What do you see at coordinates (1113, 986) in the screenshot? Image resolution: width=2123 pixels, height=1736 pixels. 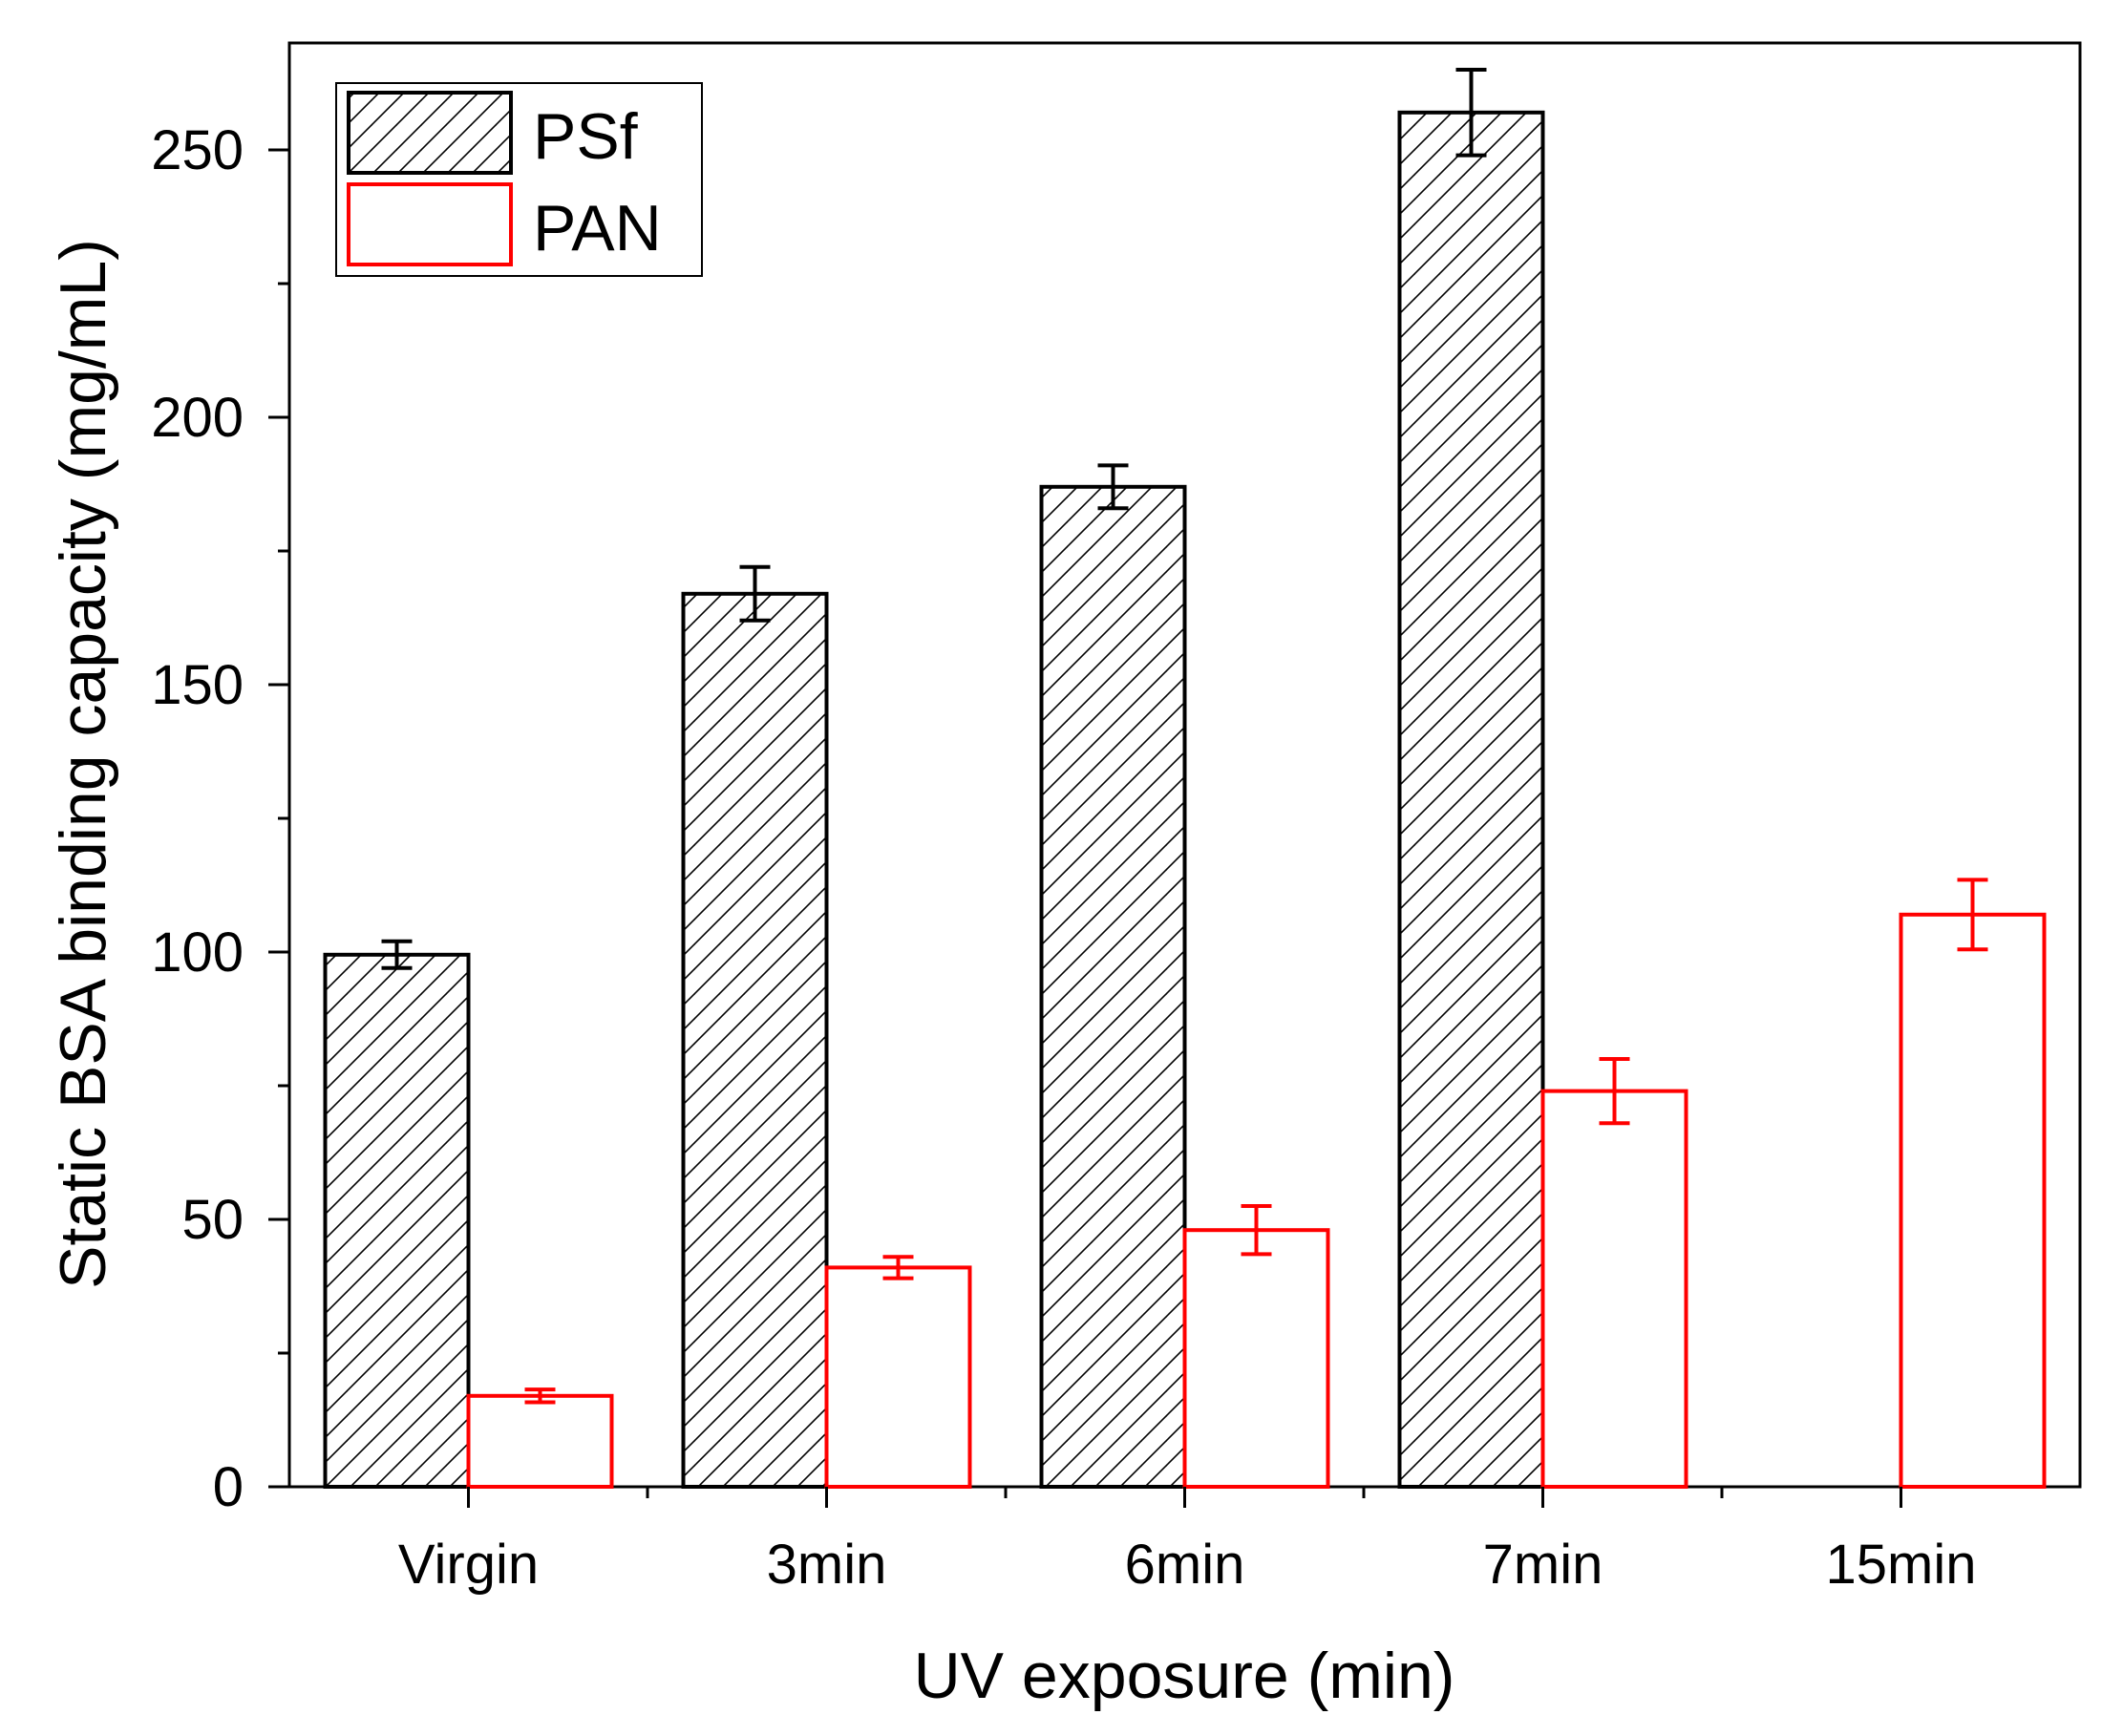 I see `bar-psf-6min` at bounding box center [1113, 986].